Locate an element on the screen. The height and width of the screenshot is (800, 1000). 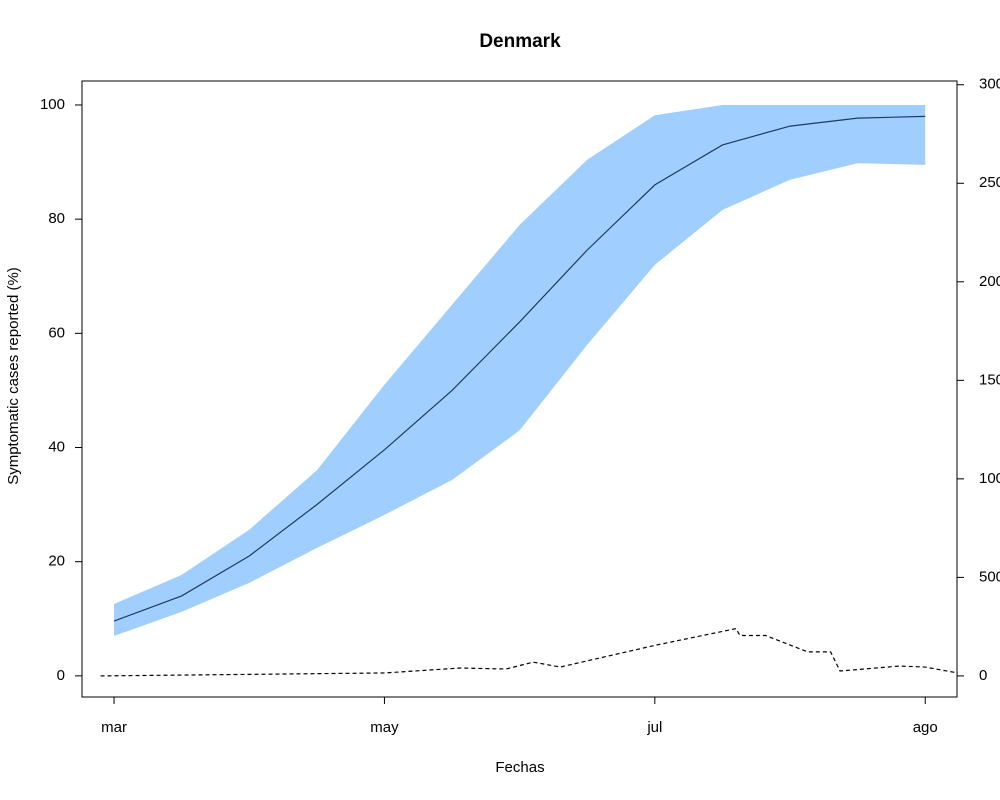
chart-title: Denmark is located at coordinates (520, 41).